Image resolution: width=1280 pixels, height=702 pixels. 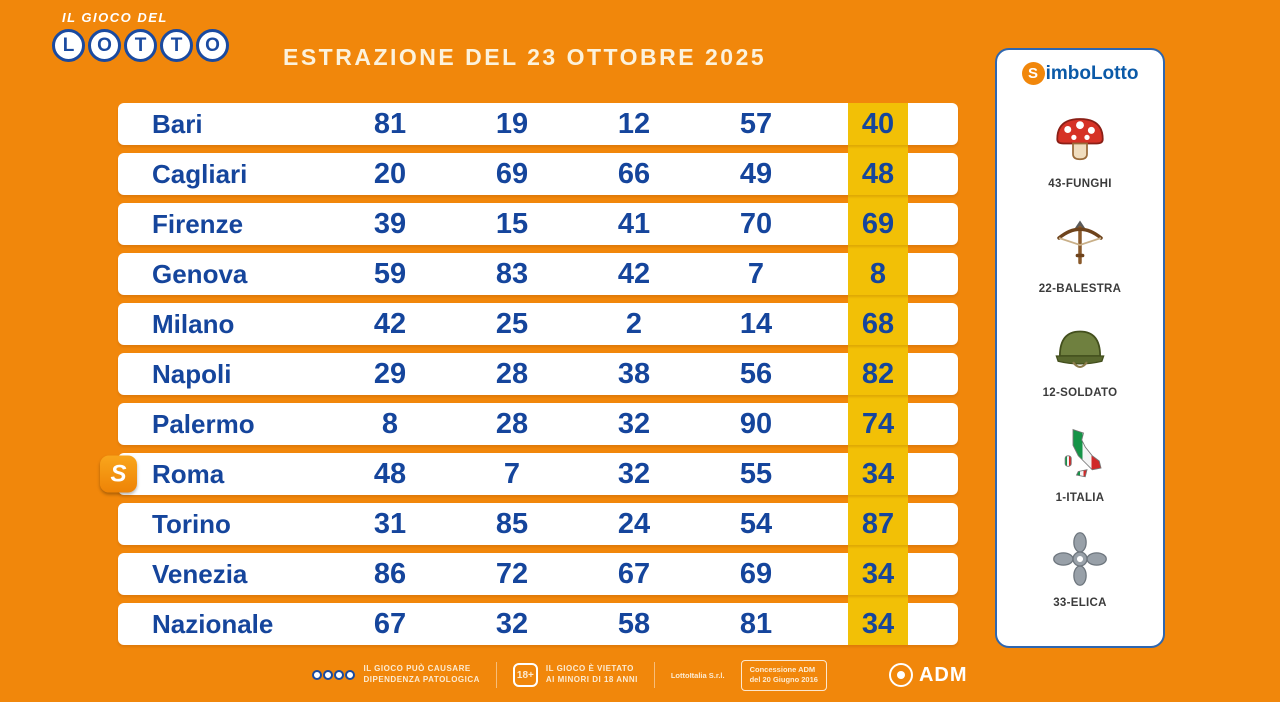 What do you see at coordinates (538, 524) in the screenshot?
I see `table-row: Torino 31 85 24 54 87` at bounding box center [538, 524].